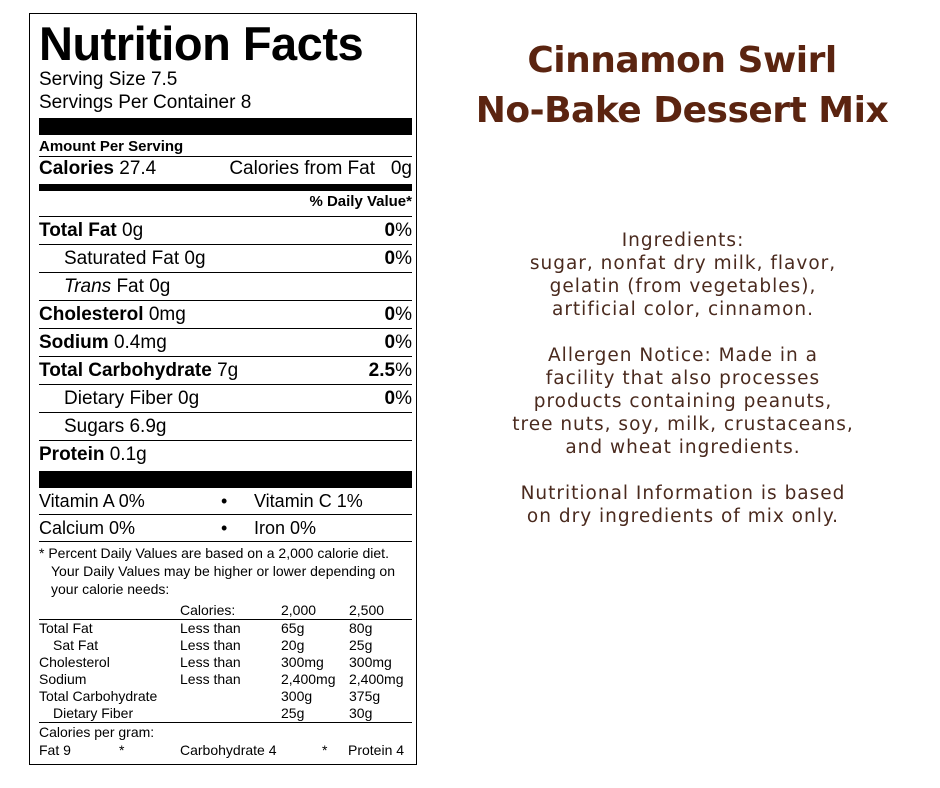 This screenshot has width=940, height=788. I want to click on thick-divider, so click(225, 126).